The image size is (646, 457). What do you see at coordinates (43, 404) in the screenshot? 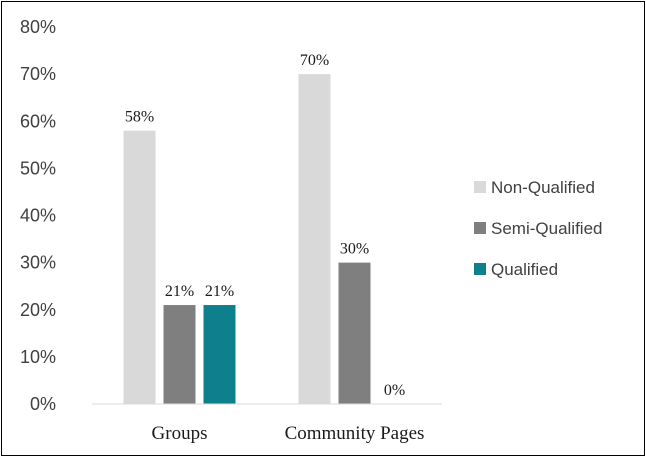
I see `y-tick-label: 0%` at bounding box center [43, 404].